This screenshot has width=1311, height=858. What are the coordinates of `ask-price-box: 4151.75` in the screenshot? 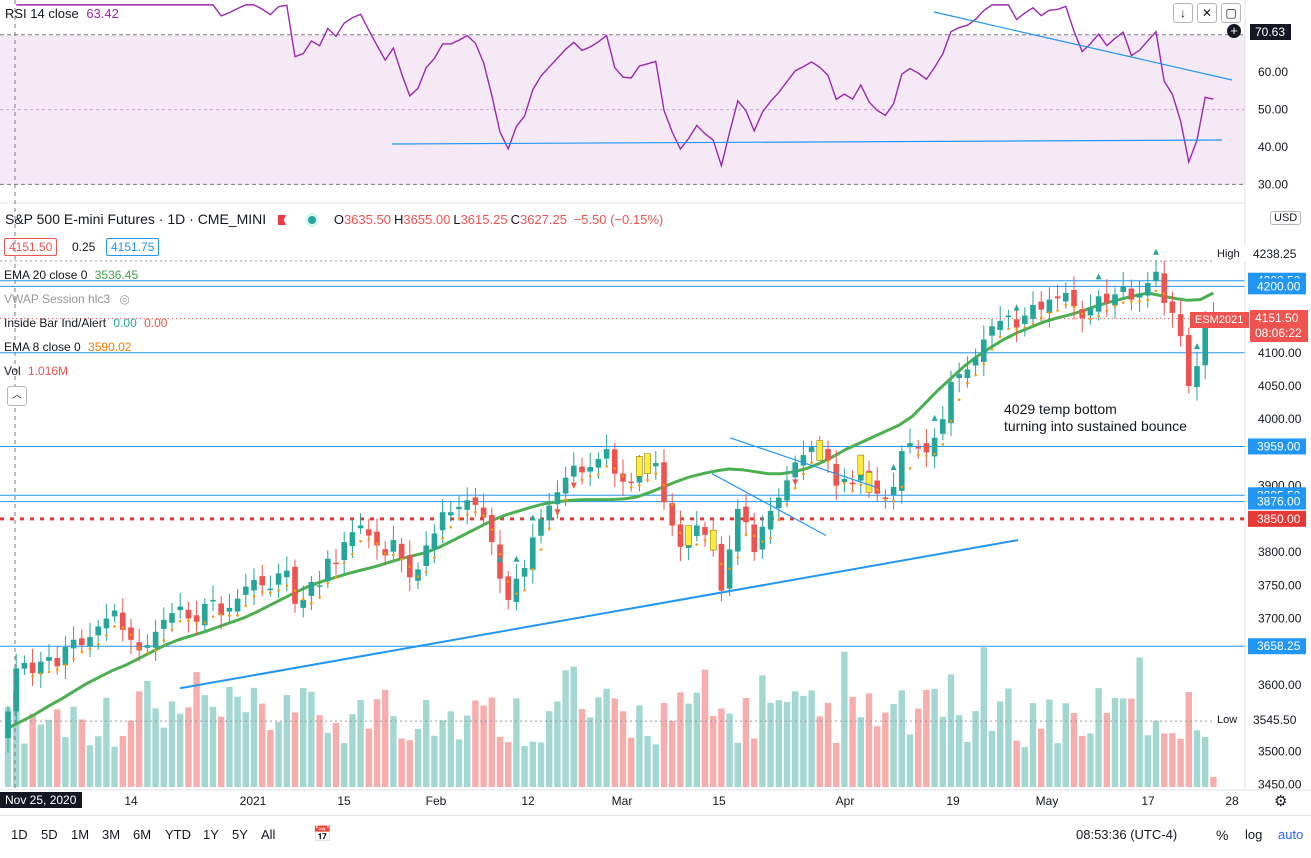 It's located at (133, 247).